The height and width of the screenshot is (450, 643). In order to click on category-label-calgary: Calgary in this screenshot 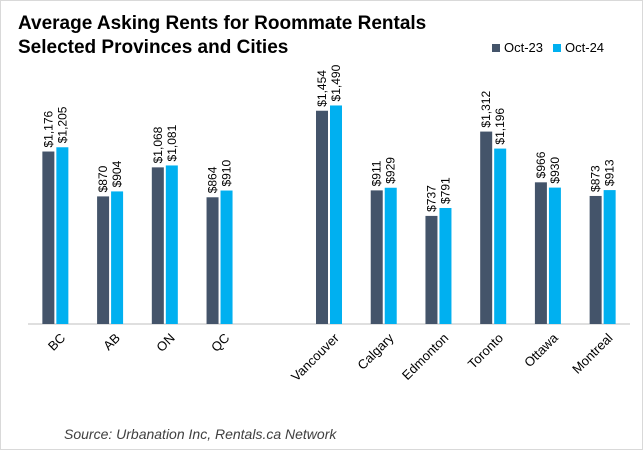, I will do `click(375, 351)`.